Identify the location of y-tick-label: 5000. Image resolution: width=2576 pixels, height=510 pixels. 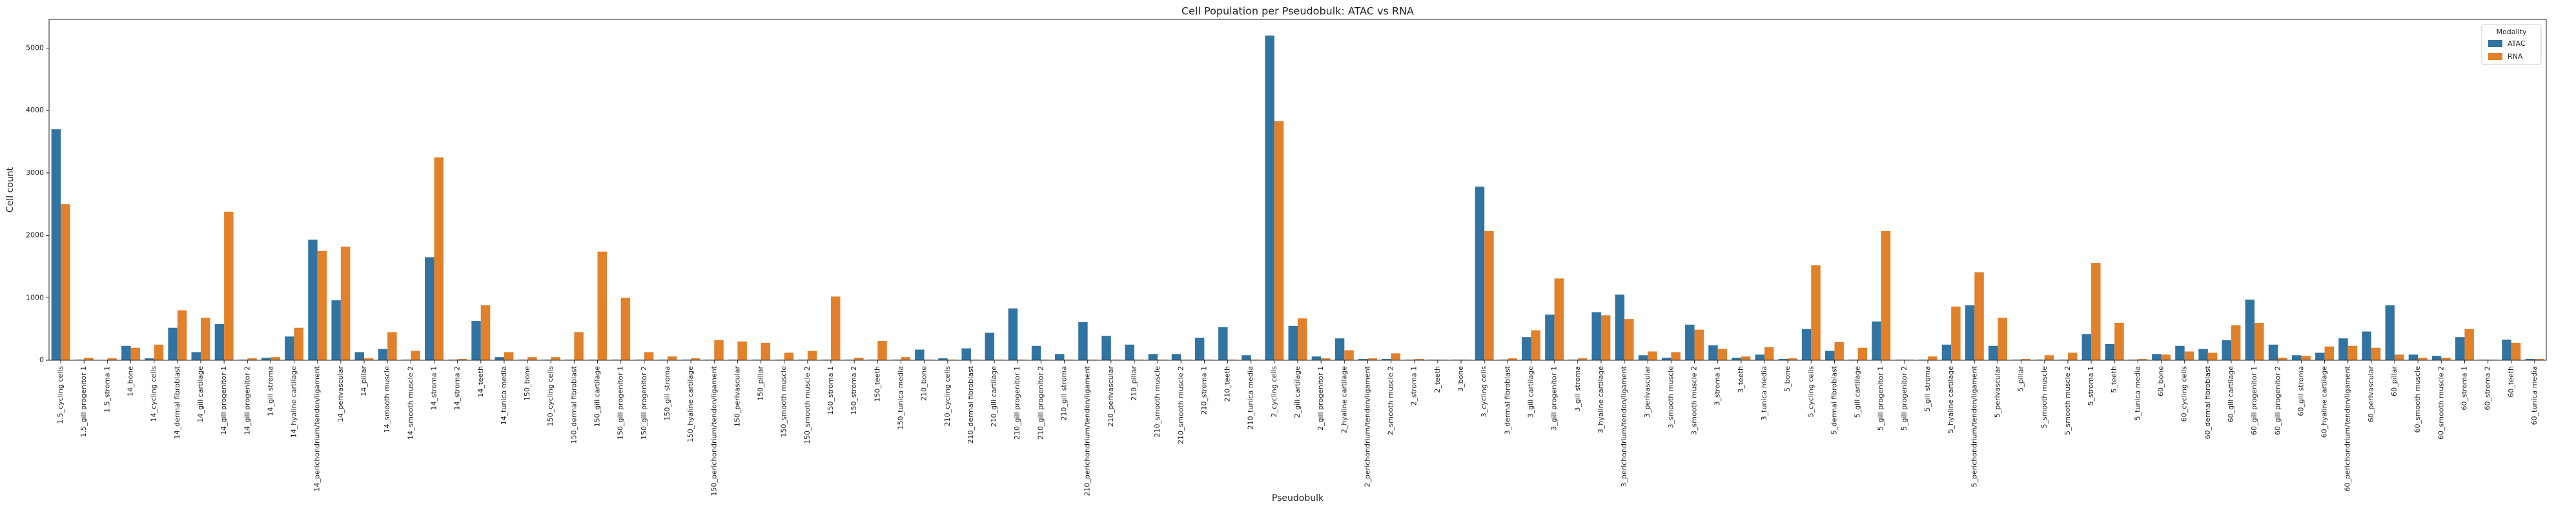
(35, 47).